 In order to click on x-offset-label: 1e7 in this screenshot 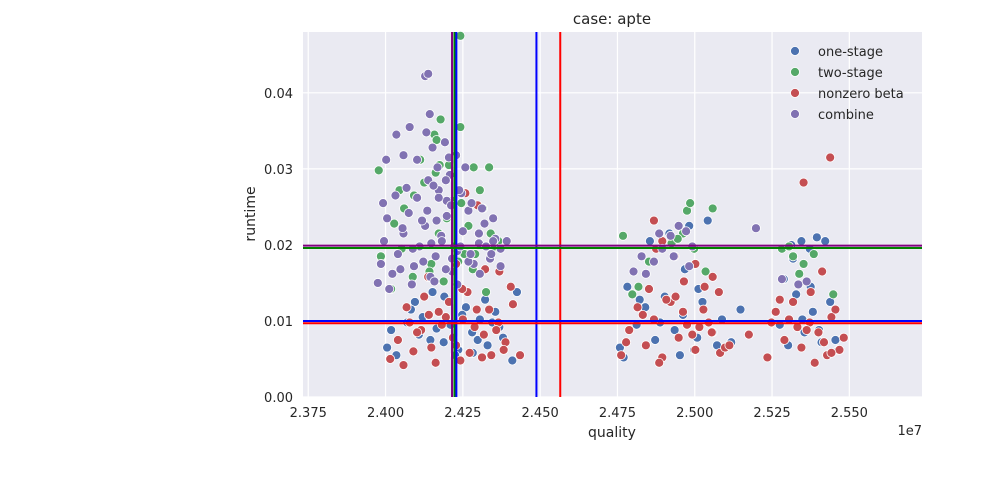, I will do `click(909, 431)`.